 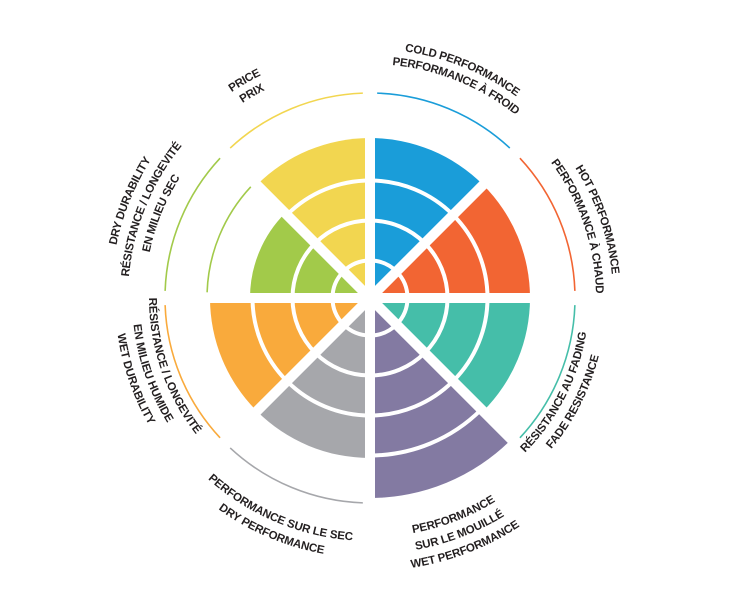 I want to click on category-label: RÉSISTANCE / LONGEVITÉ, so click(x=175, y=367).